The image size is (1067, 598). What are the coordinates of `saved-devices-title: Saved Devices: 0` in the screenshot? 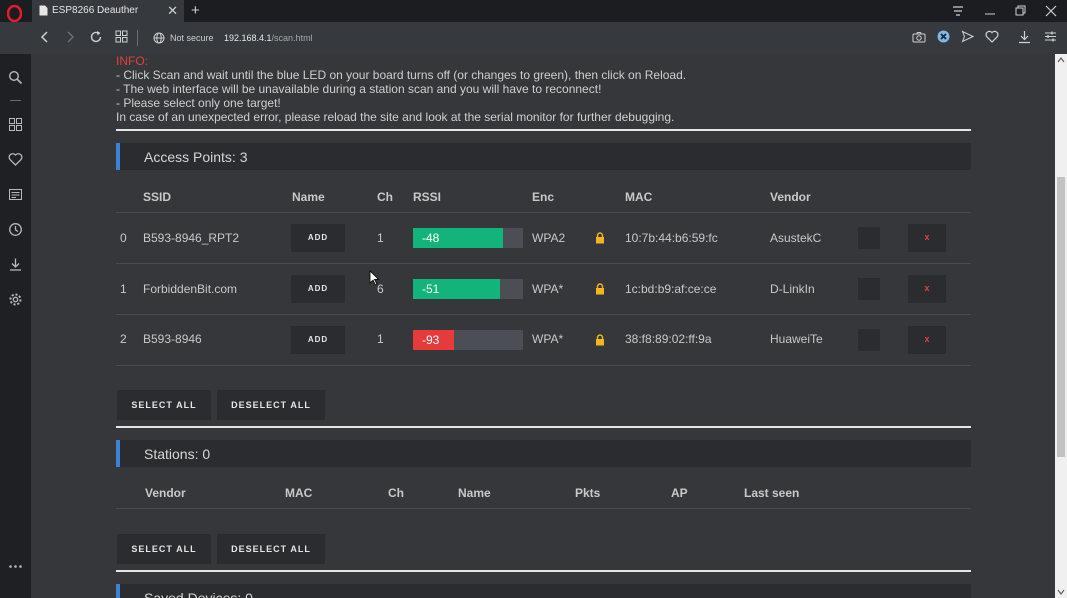 It's located at (198, 594).